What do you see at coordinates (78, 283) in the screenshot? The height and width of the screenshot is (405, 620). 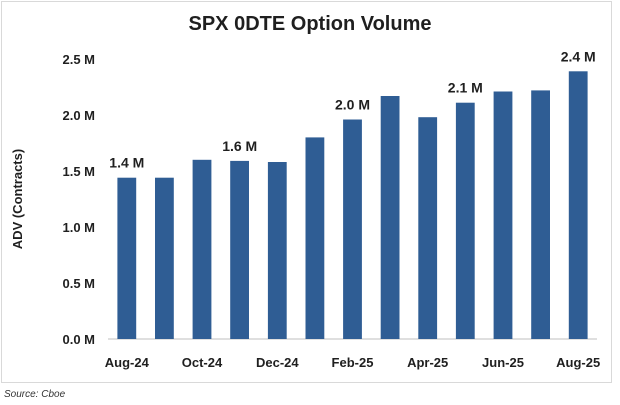 I see `y-tick-label: 0.5 M` at bounding box center [78, 283].